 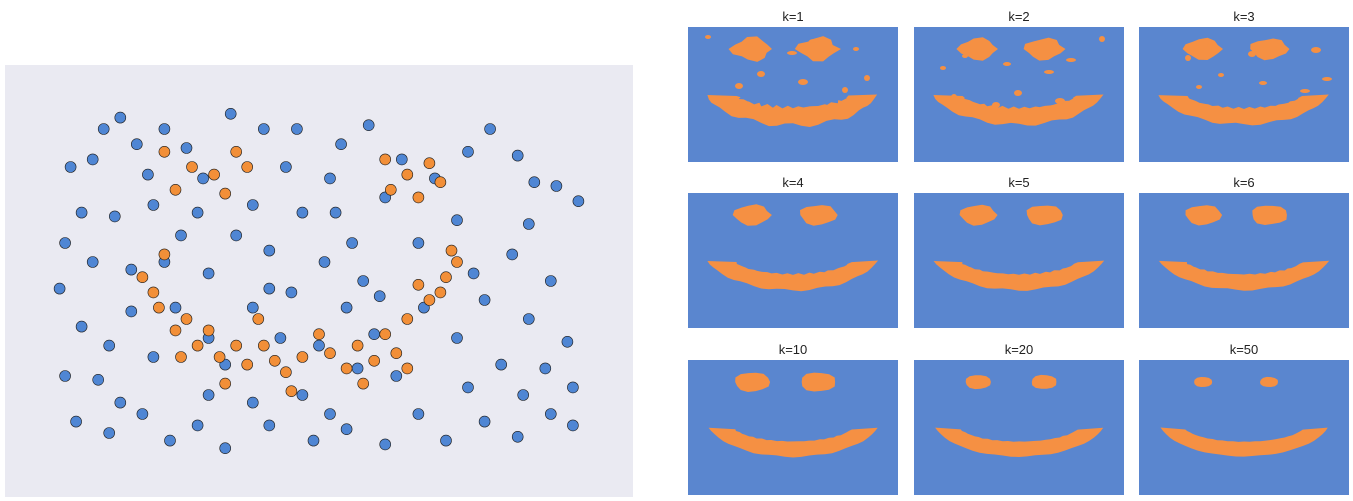 I want to click on knn-panel-title: k=50, so click(x=1244, y=349).